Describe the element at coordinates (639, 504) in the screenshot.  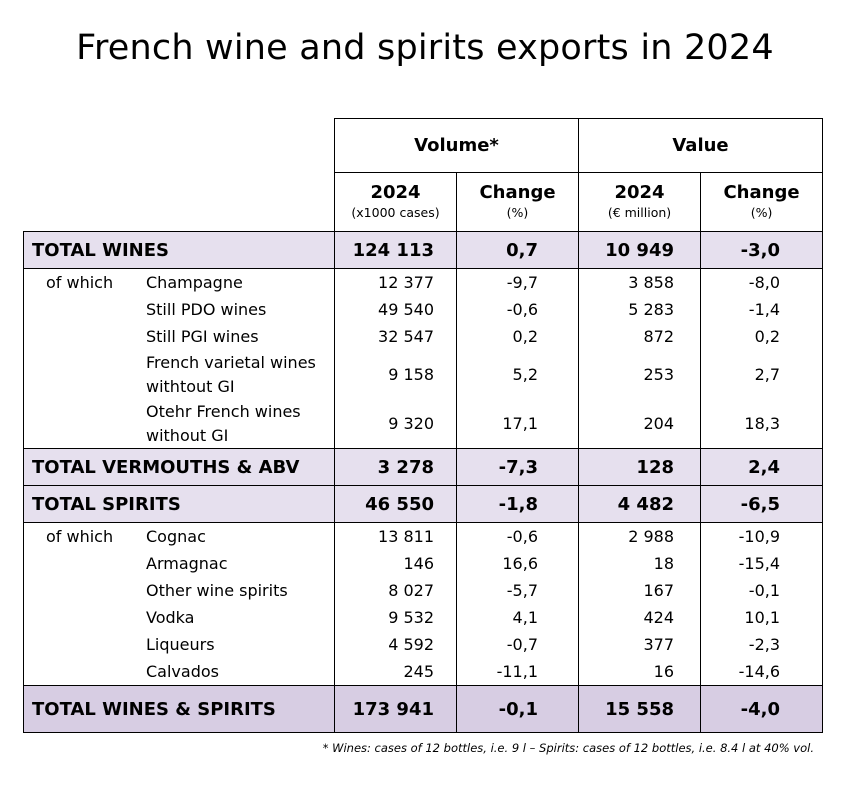
I see `value-cell: 4 482` at that location.